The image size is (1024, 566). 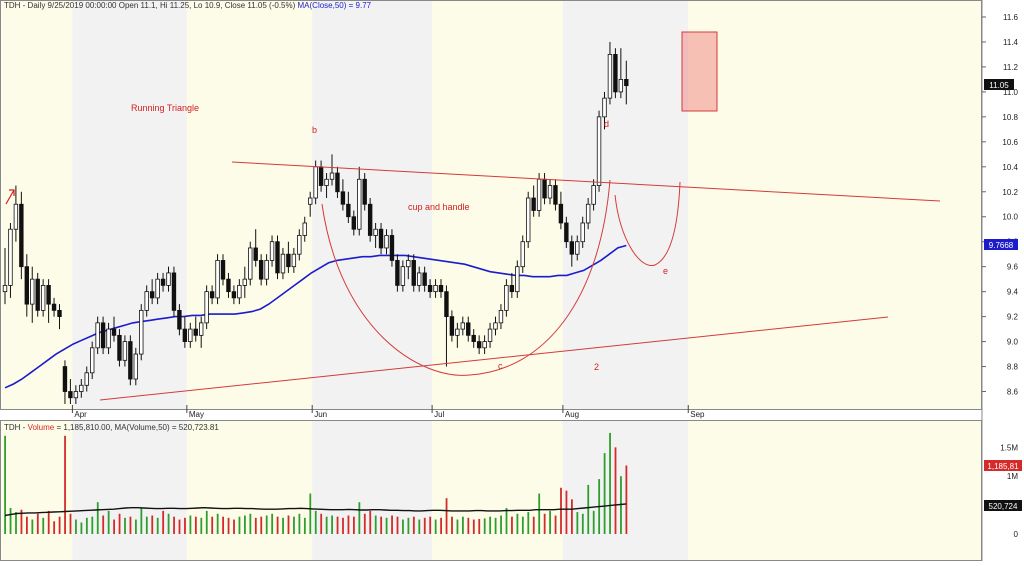 I want to click on volume-tick-label: 1M, so click(x=1012, y=476).